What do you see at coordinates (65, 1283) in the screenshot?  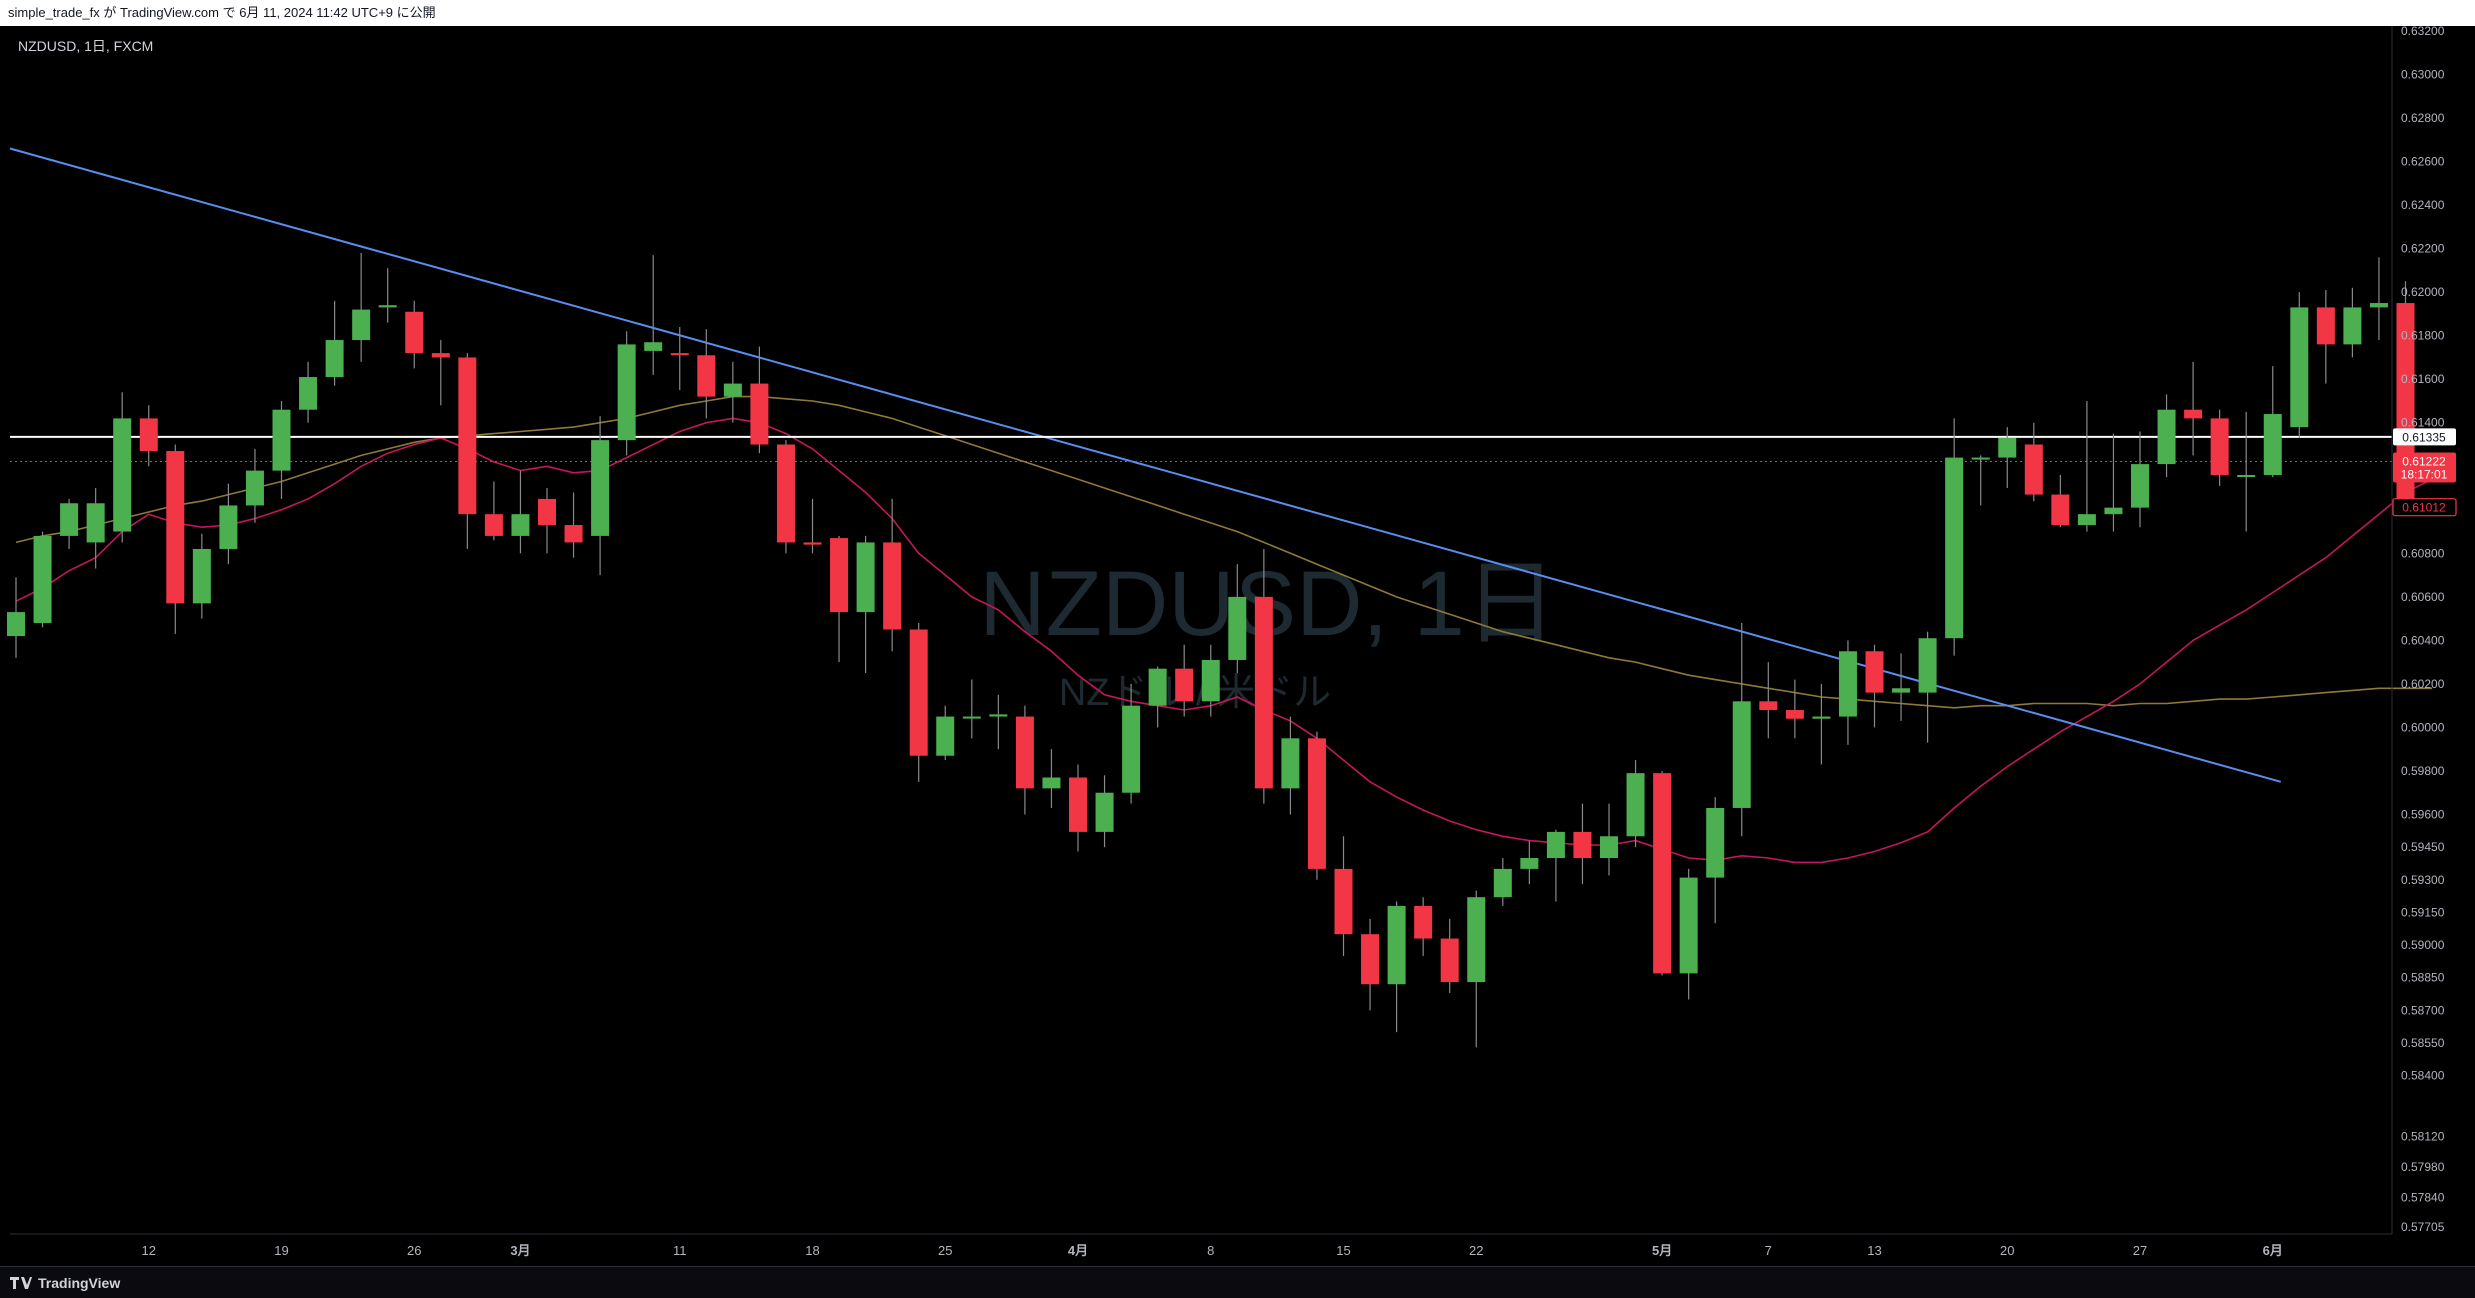 I see `tradingview-logo: TradingView` at bounding box center [65, 1283].